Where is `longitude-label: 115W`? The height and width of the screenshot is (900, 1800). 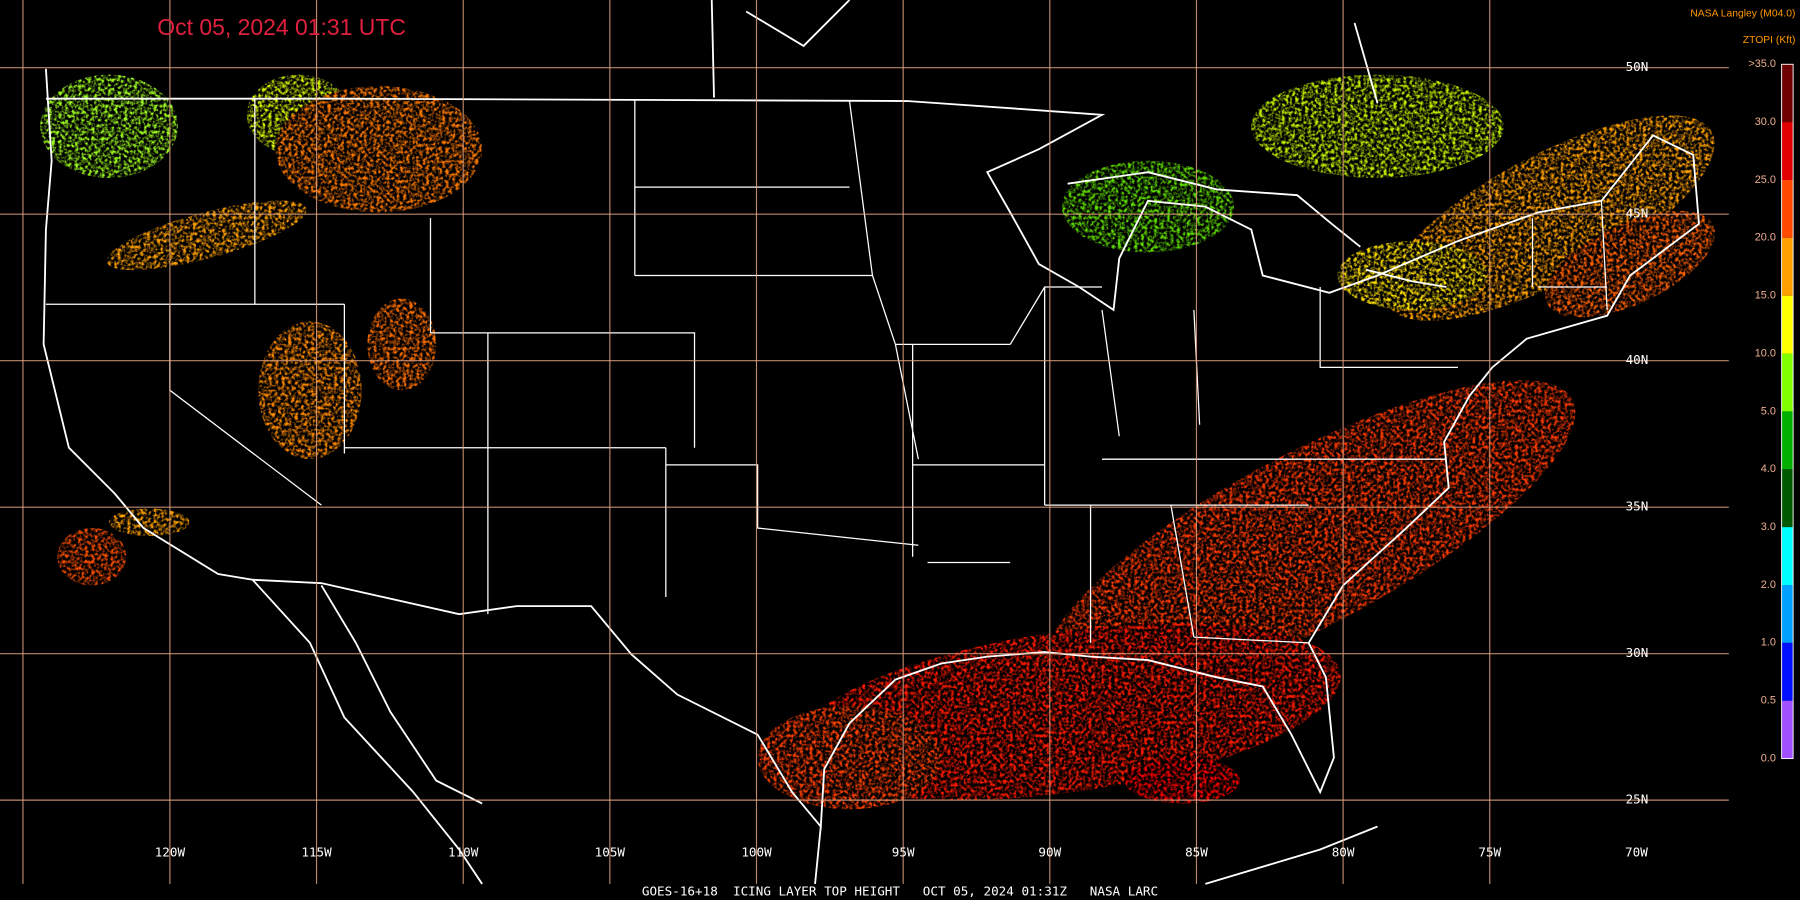
longitude-label: 115W is located at coordinates (316, 851).